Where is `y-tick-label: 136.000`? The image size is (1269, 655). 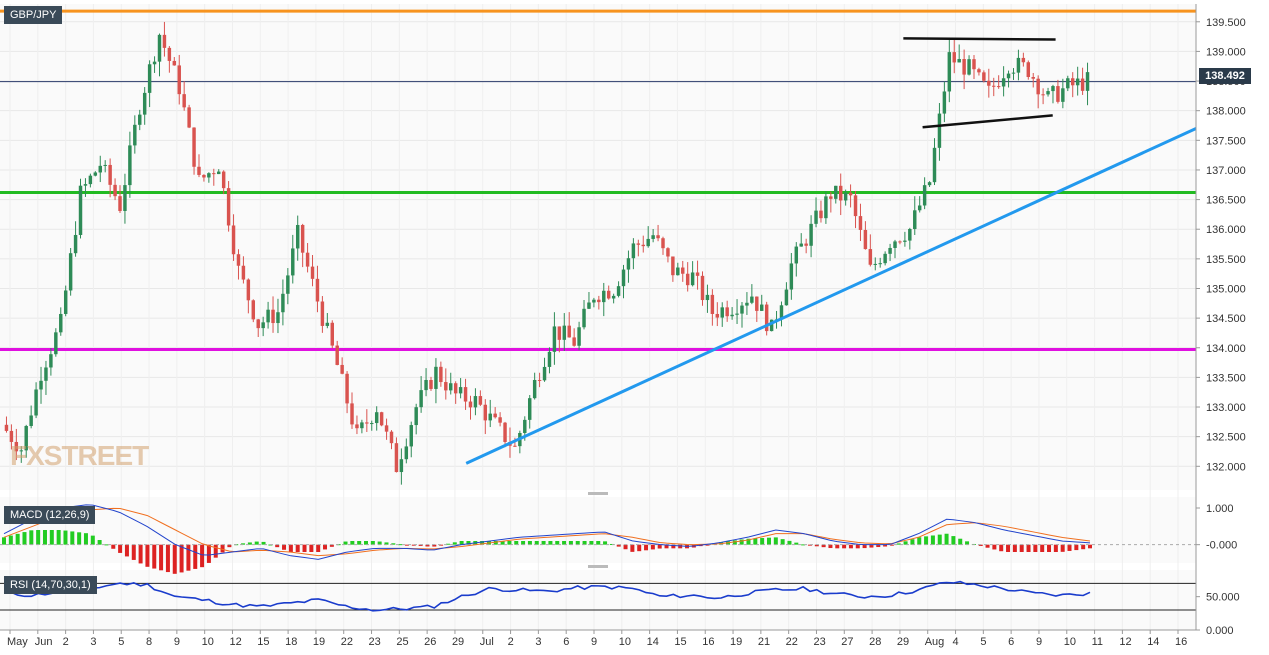
y-tick-label: 136.000 is located at coordinates (1226, 230).